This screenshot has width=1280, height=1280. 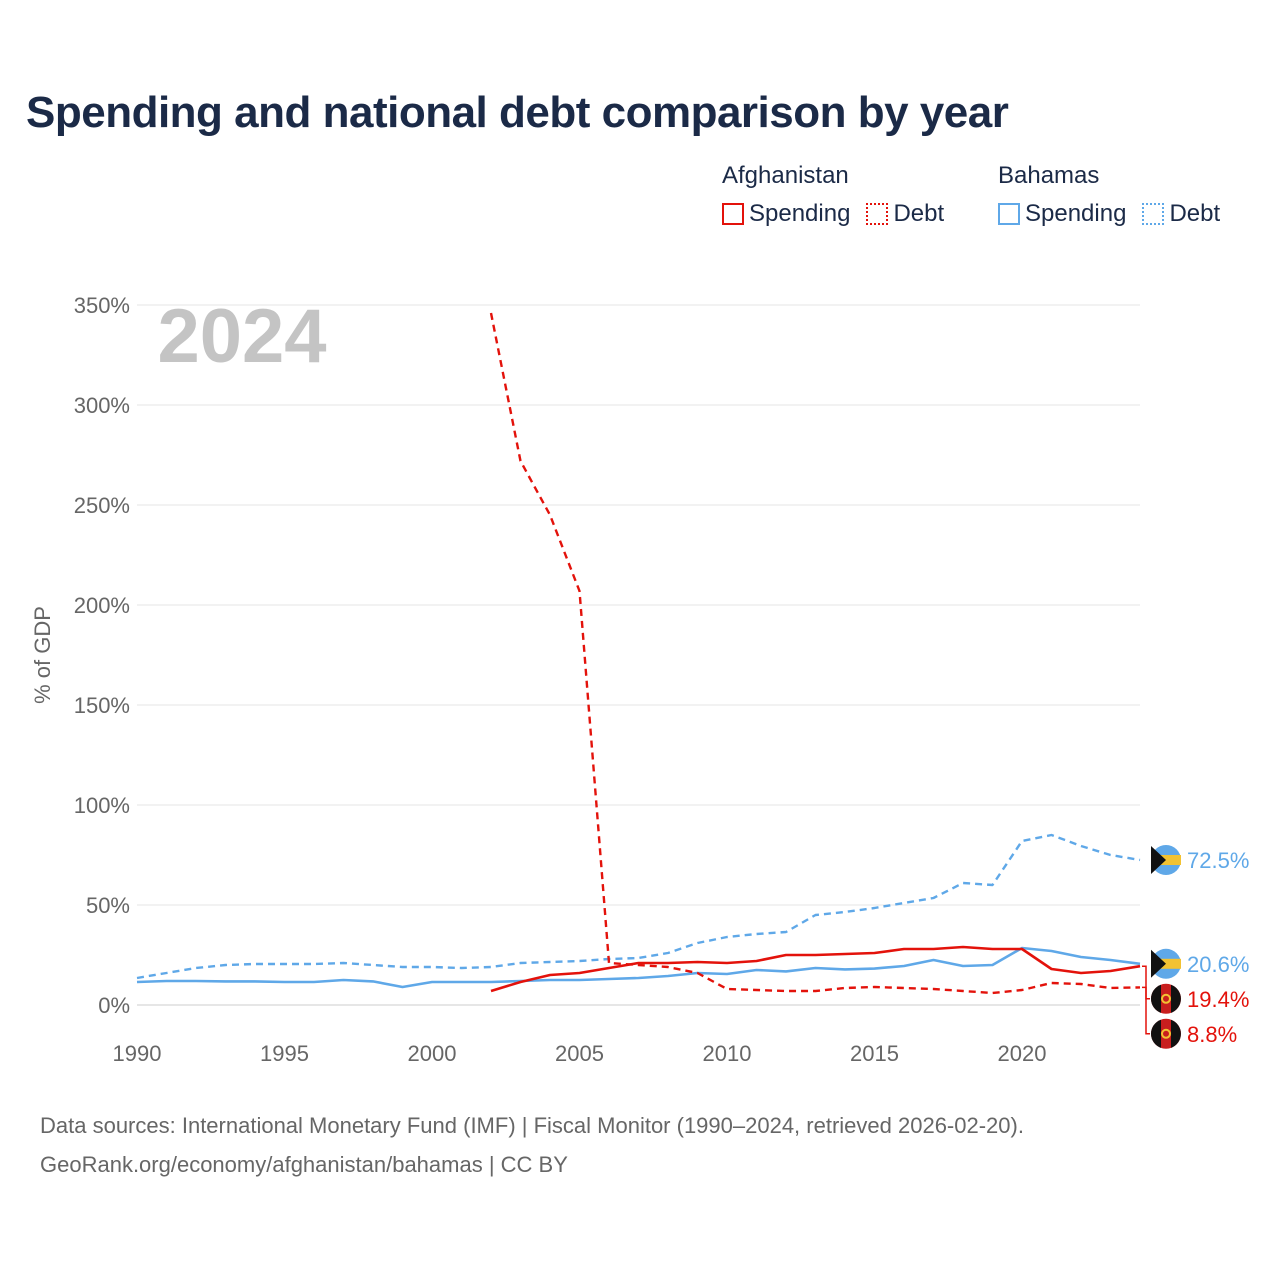 I want to click on year-watermark: 2024, so click(x=241, y=336).